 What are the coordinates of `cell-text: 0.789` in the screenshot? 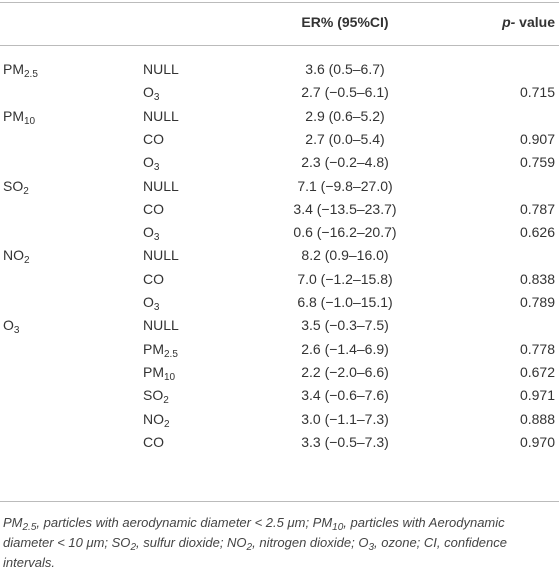 It's located at (537, 302).